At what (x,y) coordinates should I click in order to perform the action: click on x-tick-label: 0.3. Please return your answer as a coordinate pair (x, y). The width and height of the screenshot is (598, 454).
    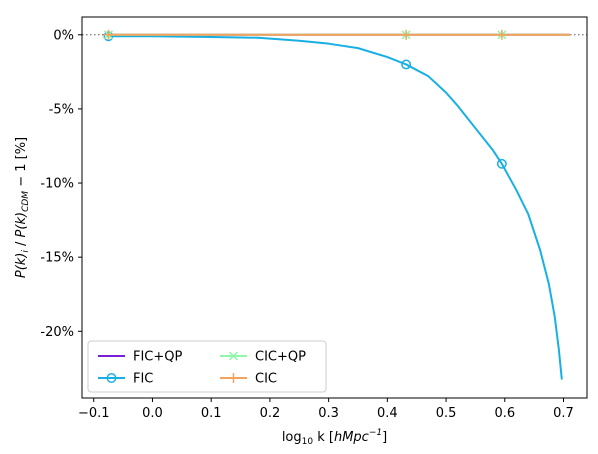
    Looking at the image, I should click on (328, 413).